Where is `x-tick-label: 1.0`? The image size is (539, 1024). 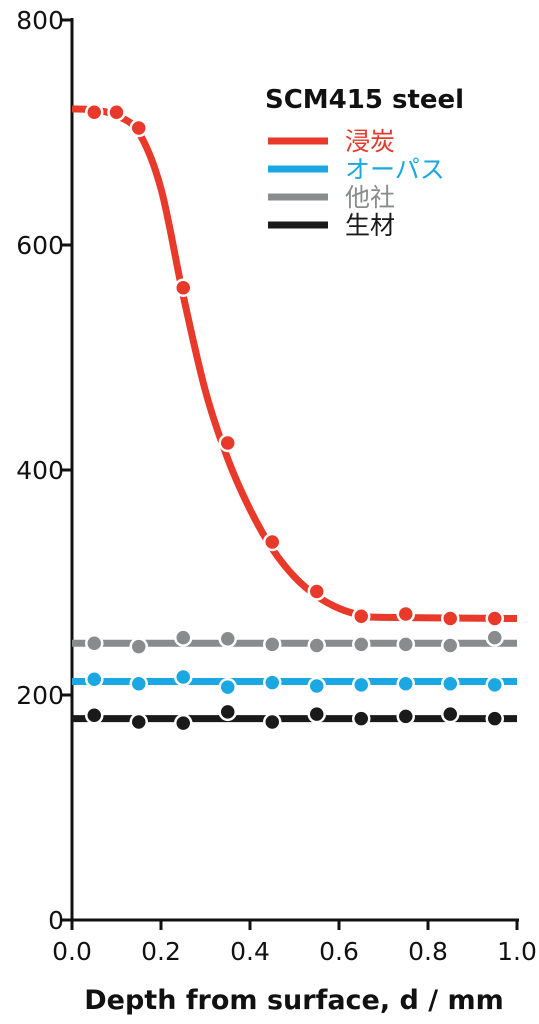
x-tick-label: 1.0 is located at coordinates (517, 951).